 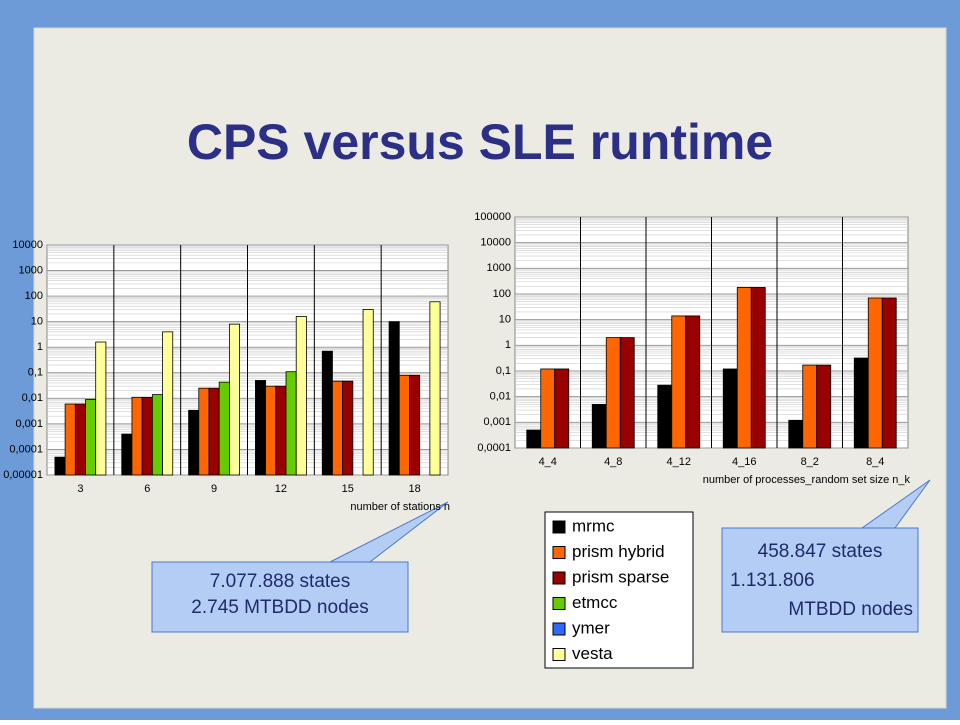 I want to click on y-tick-label: 100, so click(x=34, y=296).